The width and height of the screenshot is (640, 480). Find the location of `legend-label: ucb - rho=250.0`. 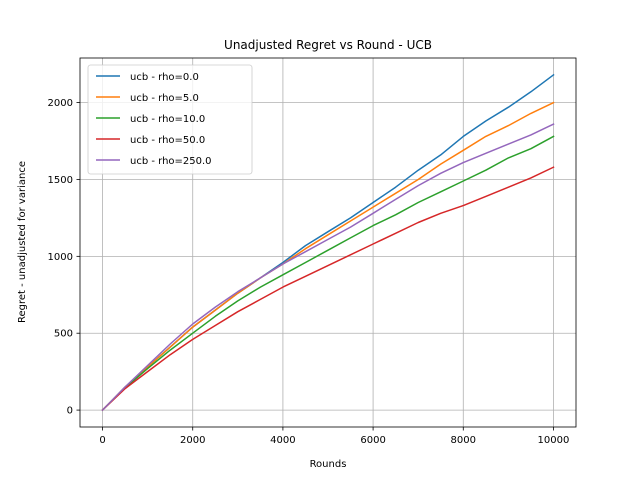

legend-label: ucb - rho=250.0 is located at coordinates (171, 161).